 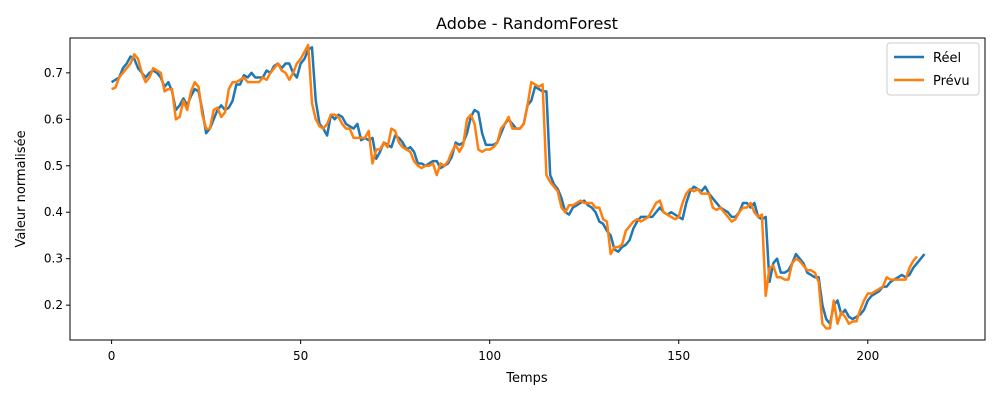 What do you see at coordinates (527, 23) in the screenshot?
I see `chart-title: Adobe - RandomForest` at bounding box center [527, 23].